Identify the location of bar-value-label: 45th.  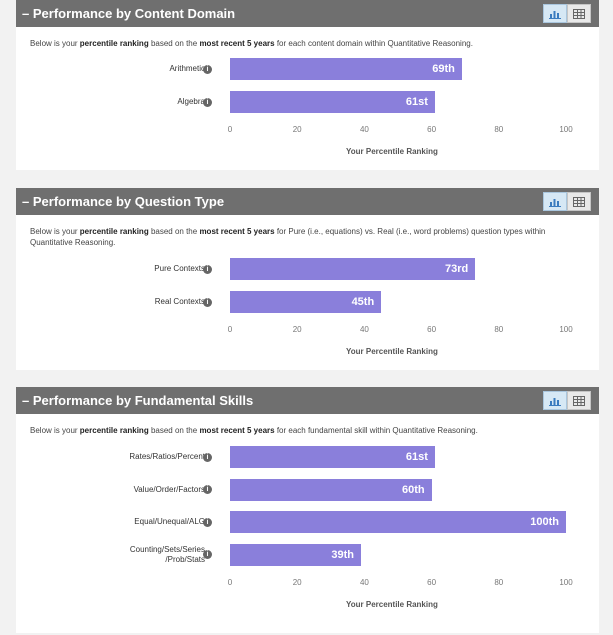
(363, 302).